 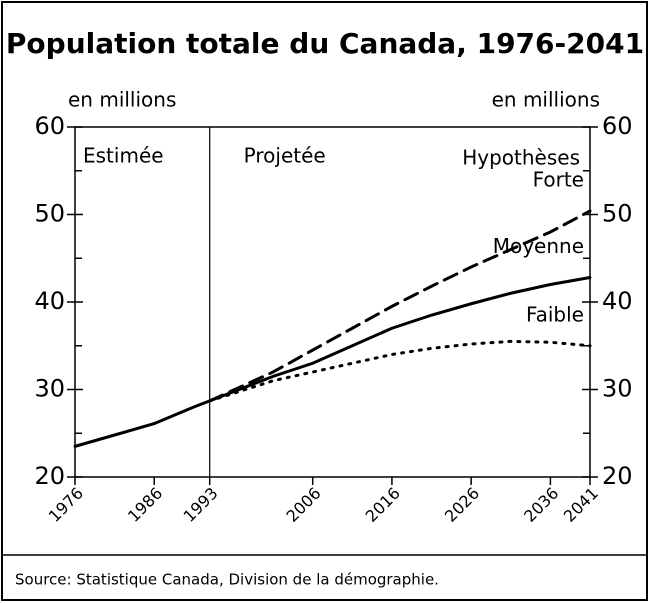 I want to click on annotation: Hypothèses, so click(x=521, y=158).